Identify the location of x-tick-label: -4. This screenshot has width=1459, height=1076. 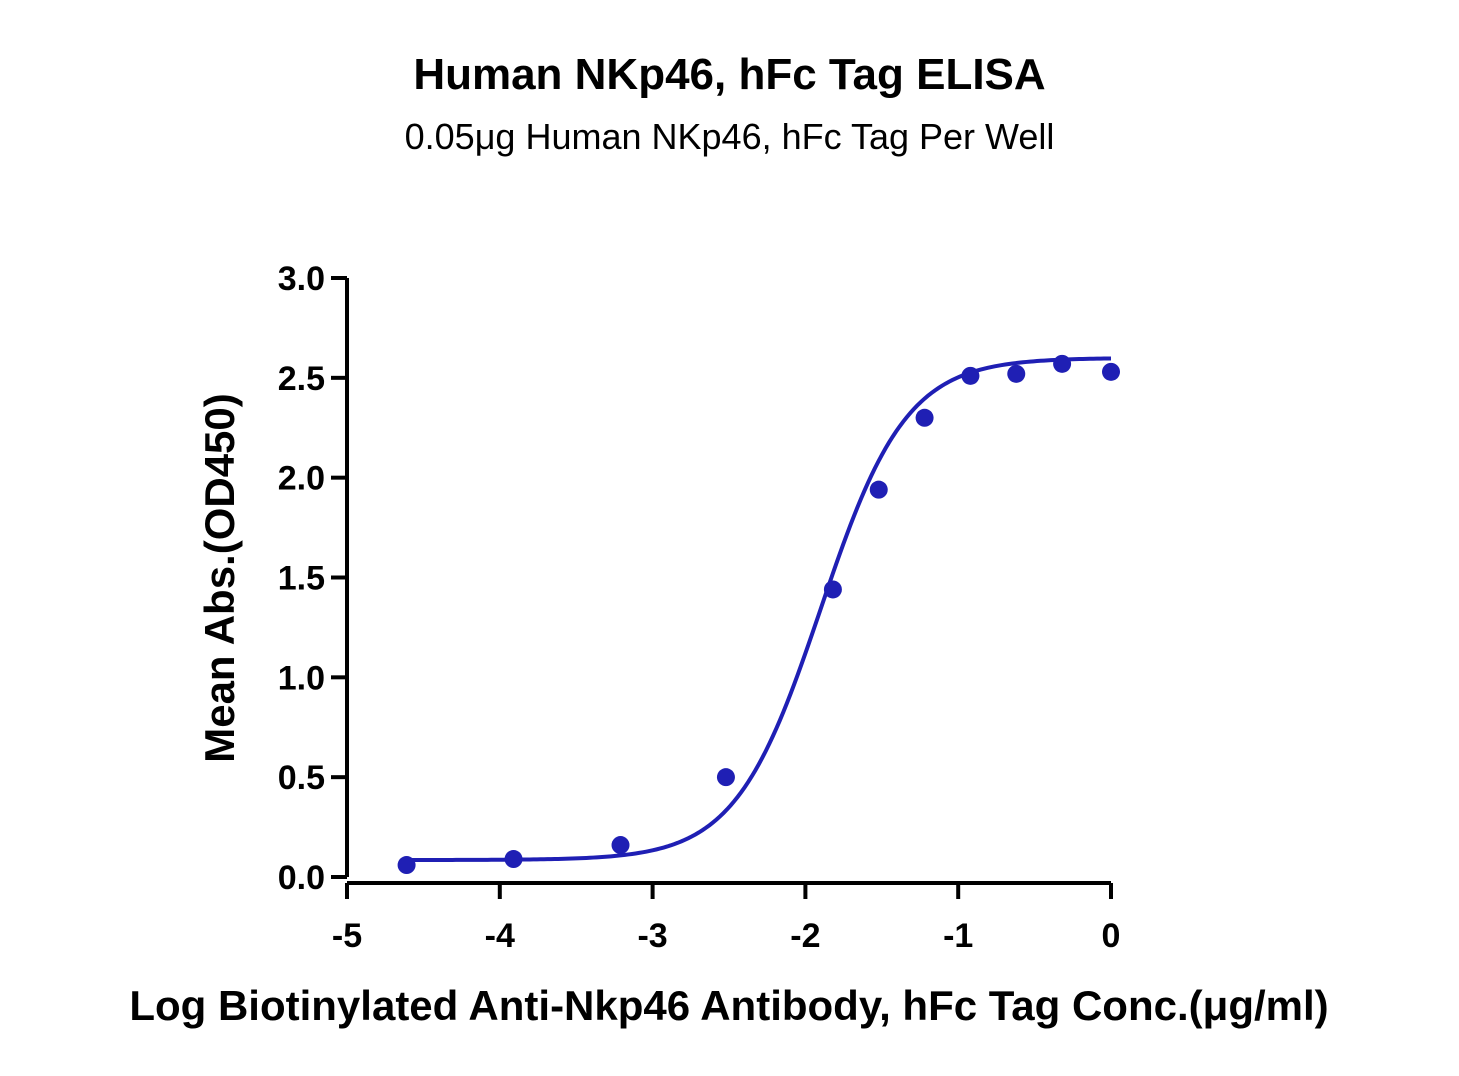
(500, 936).